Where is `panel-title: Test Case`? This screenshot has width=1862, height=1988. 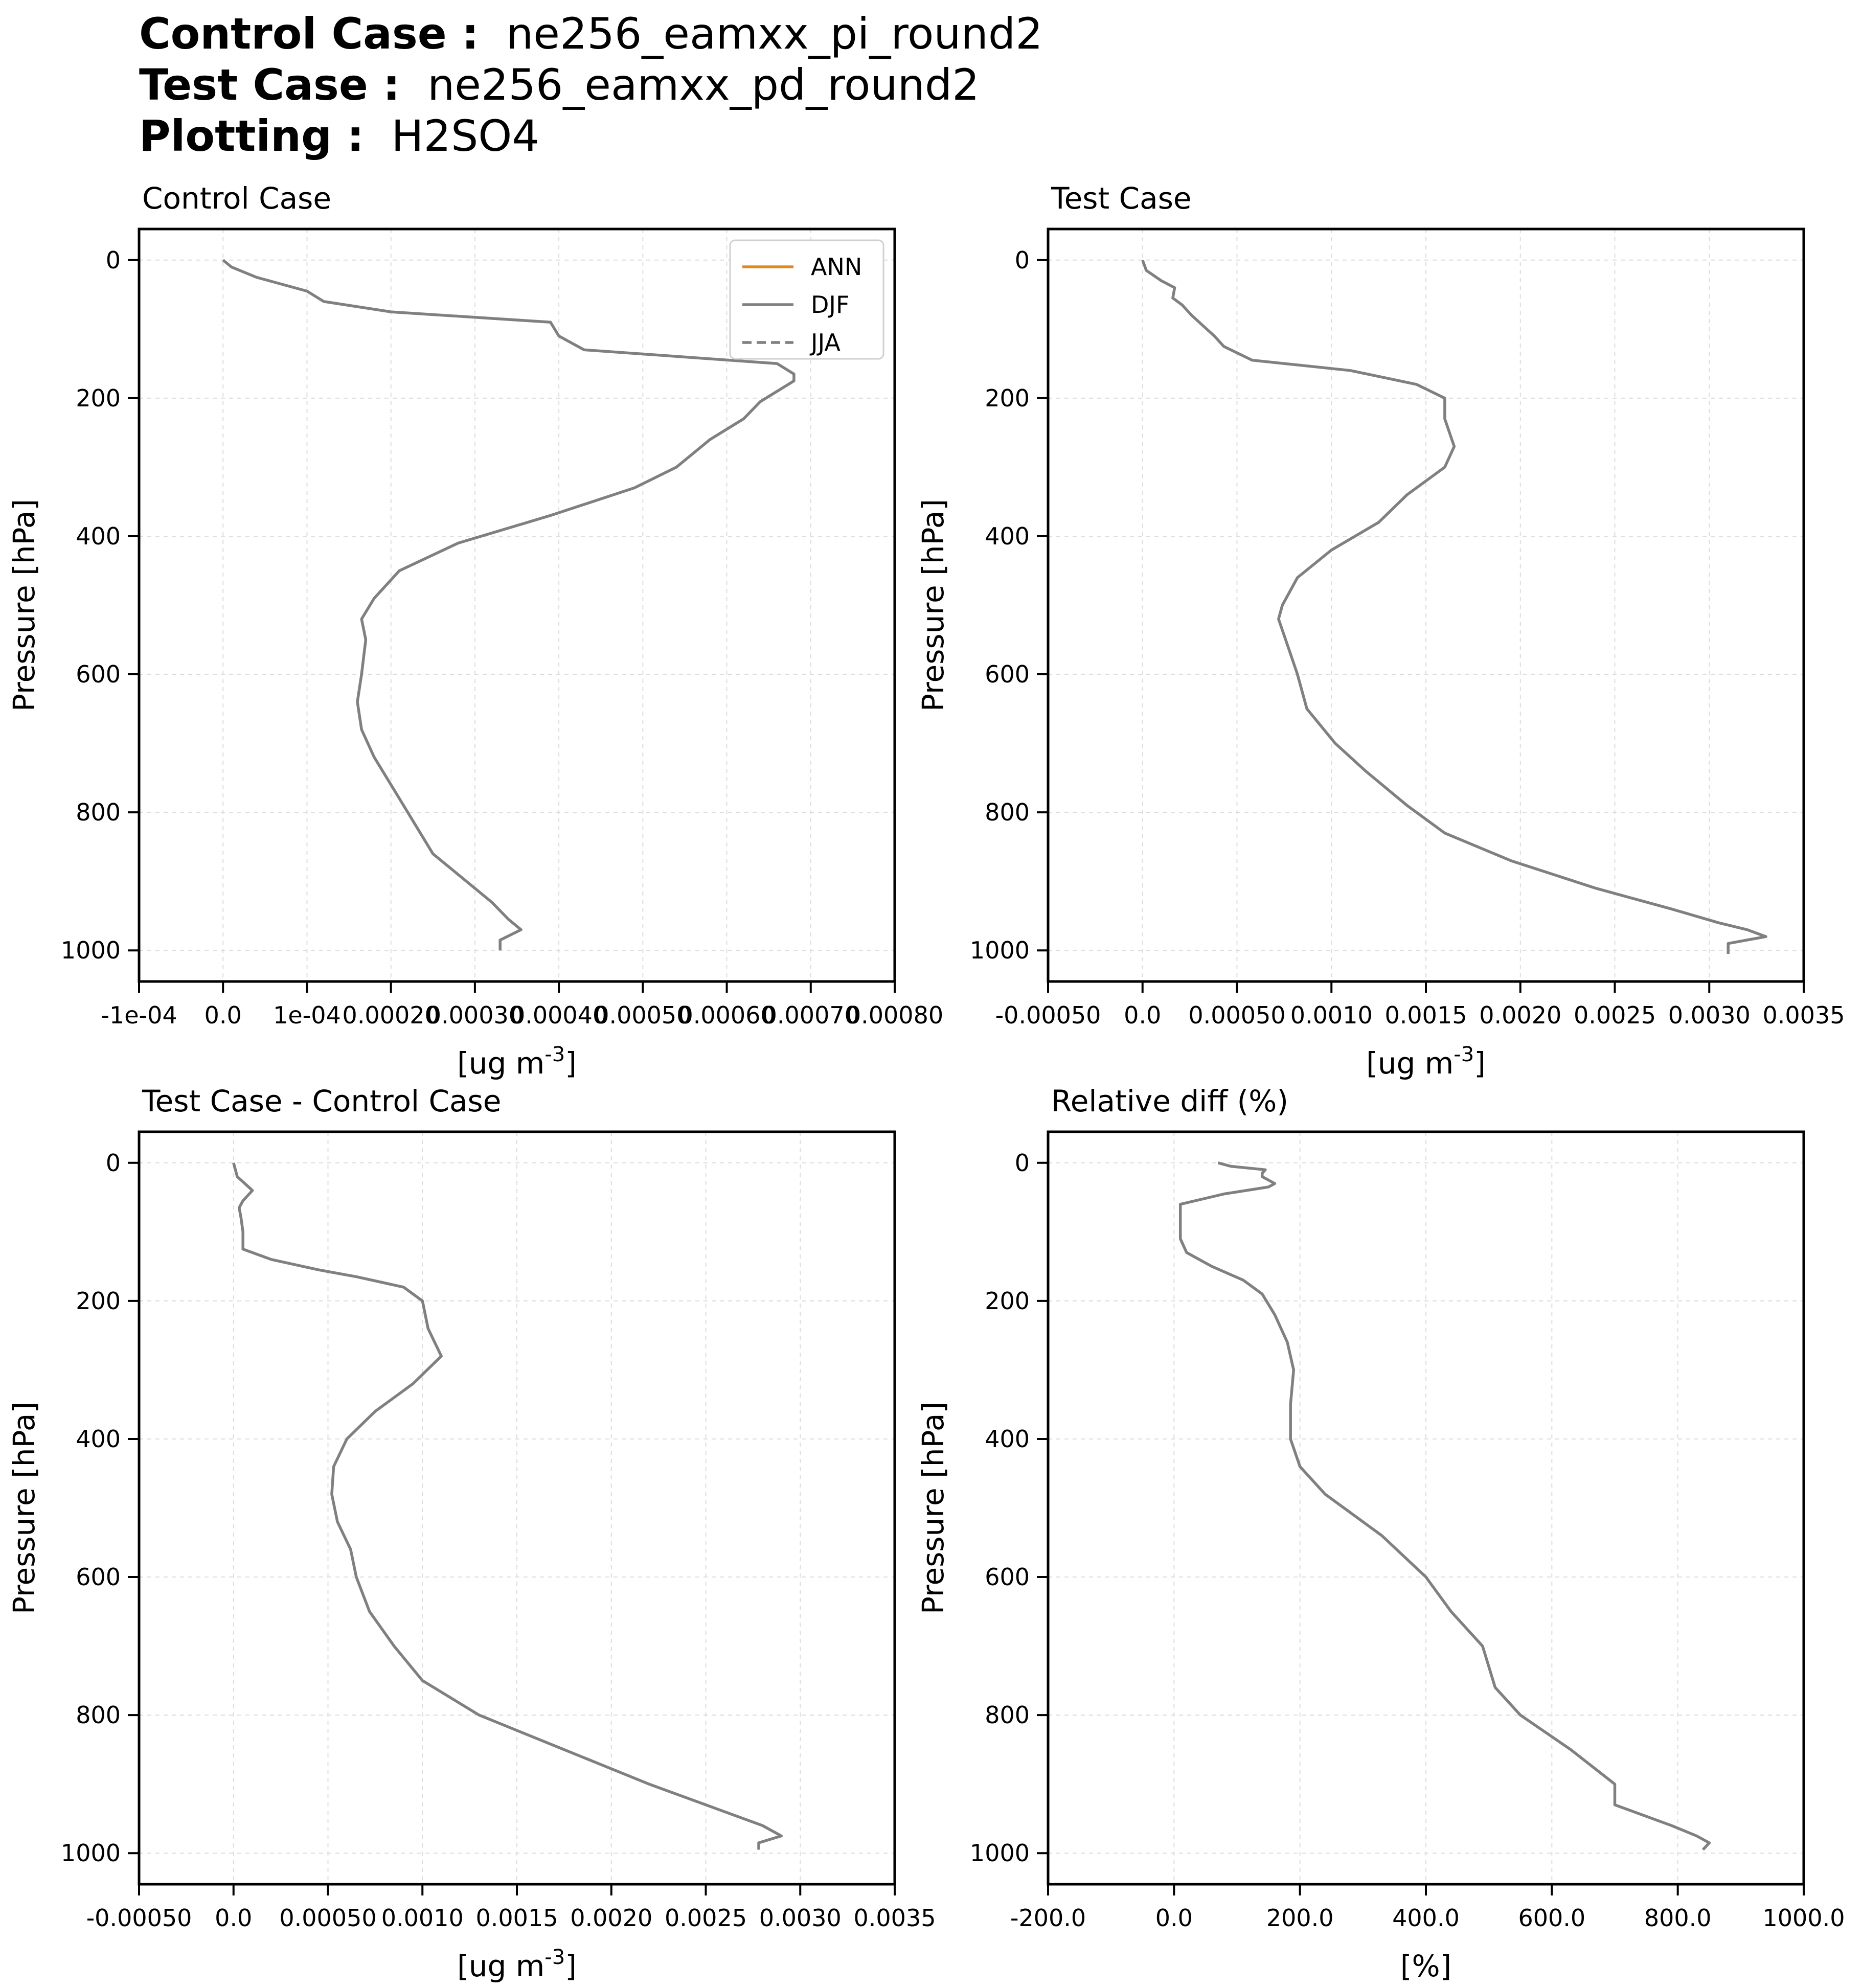 panel-title: Test Case is located at coordinates (1121, 198).